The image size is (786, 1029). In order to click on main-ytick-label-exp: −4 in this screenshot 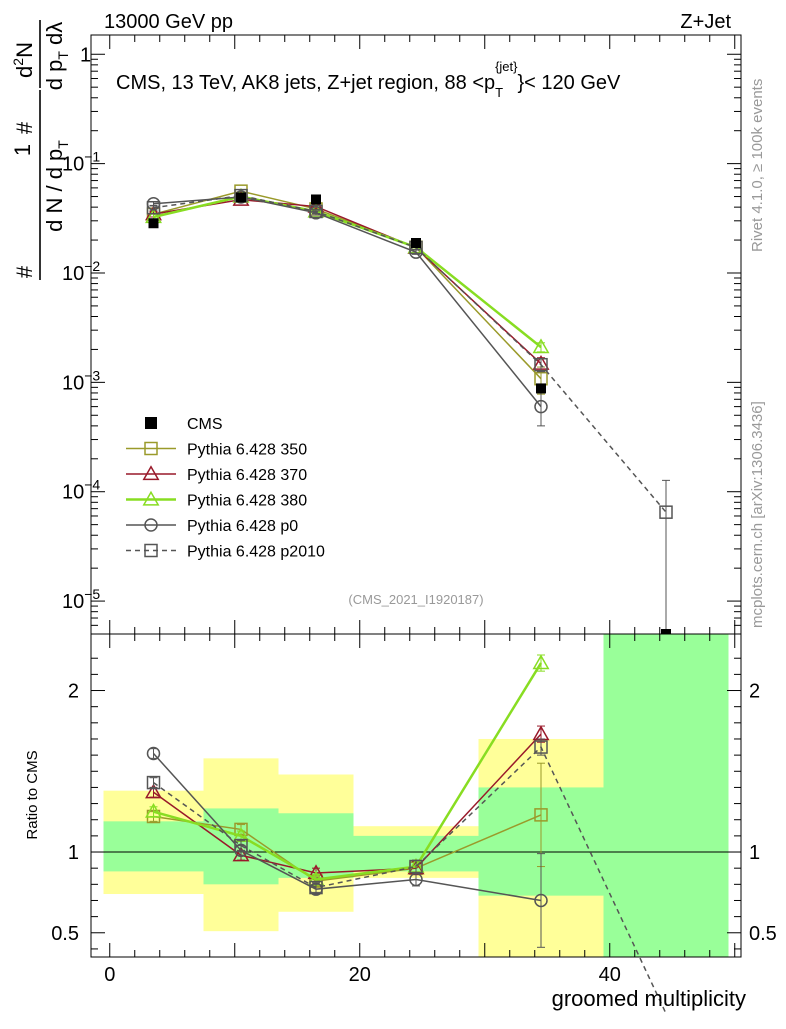, I will do `click(92, 485)`.